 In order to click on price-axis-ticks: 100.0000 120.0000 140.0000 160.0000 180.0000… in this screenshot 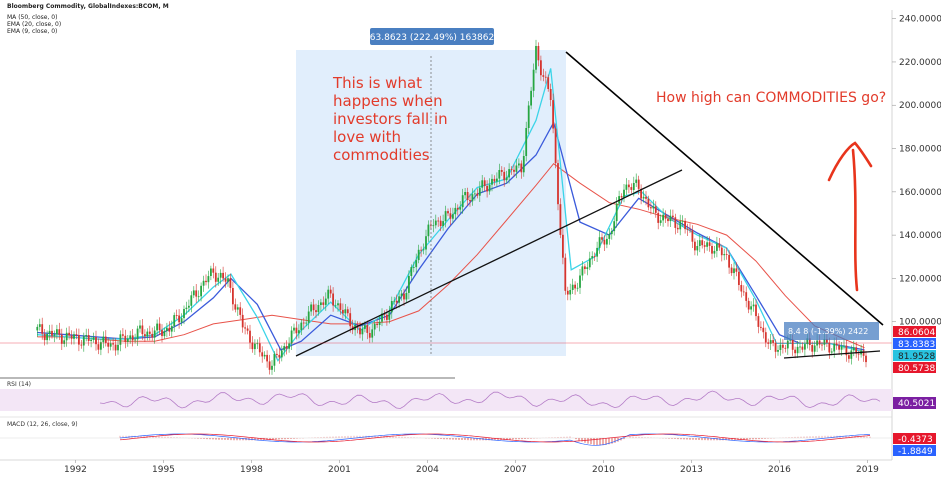, I will do `click(916, 171)`.